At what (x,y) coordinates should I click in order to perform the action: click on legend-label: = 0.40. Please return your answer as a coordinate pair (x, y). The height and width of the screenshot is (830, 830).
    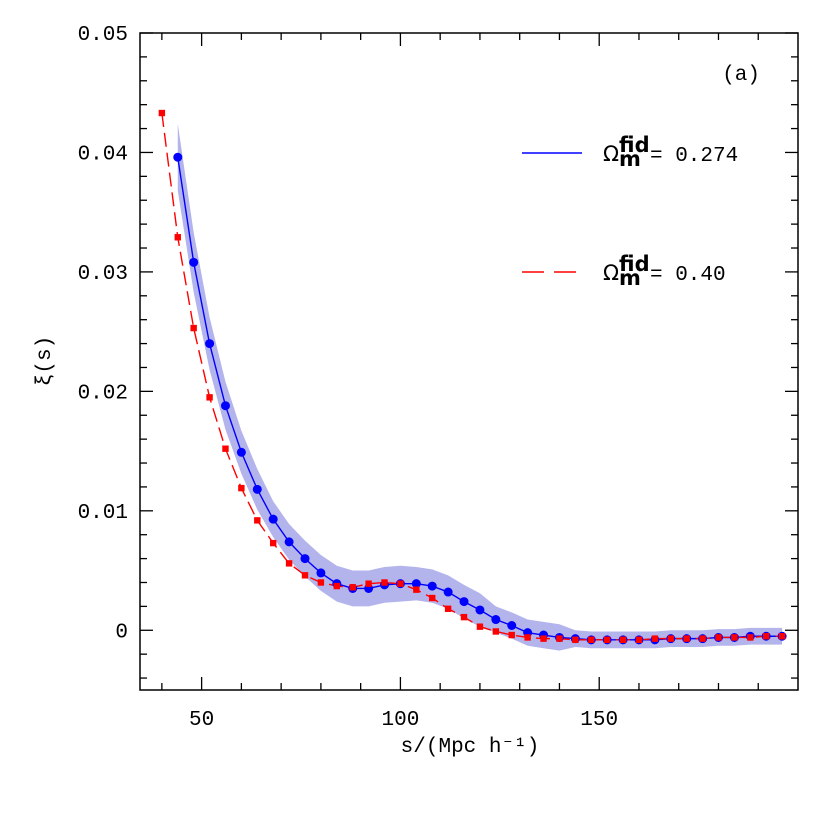
    Looking at the image, I should click on (688, 275).